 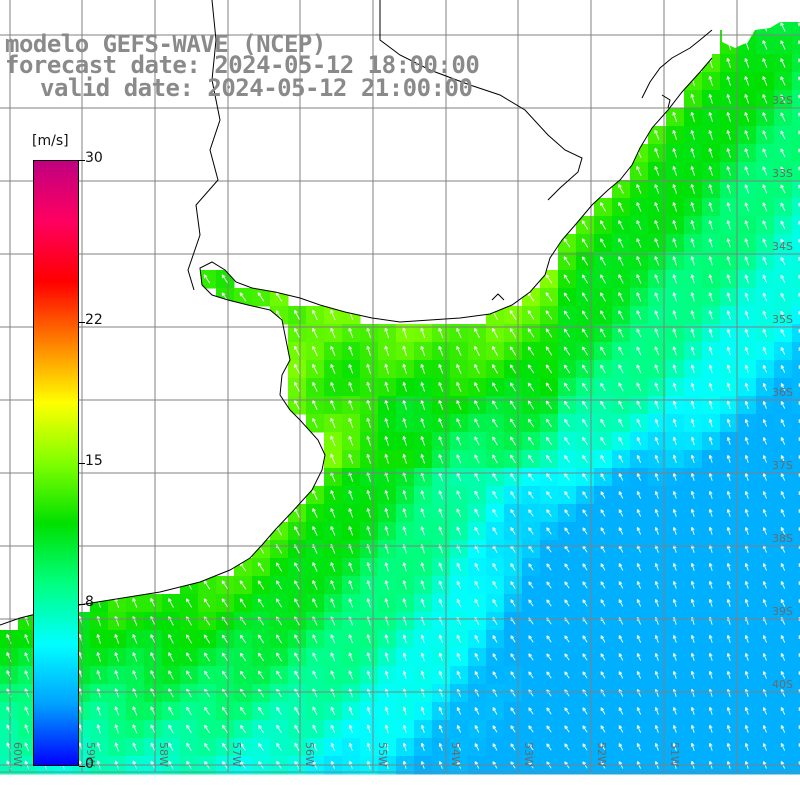 What do you see at coordinates (50, 141) in the screenshot?
I see `colorbar-unit: [m/s]` at bounding box center [50, 141].